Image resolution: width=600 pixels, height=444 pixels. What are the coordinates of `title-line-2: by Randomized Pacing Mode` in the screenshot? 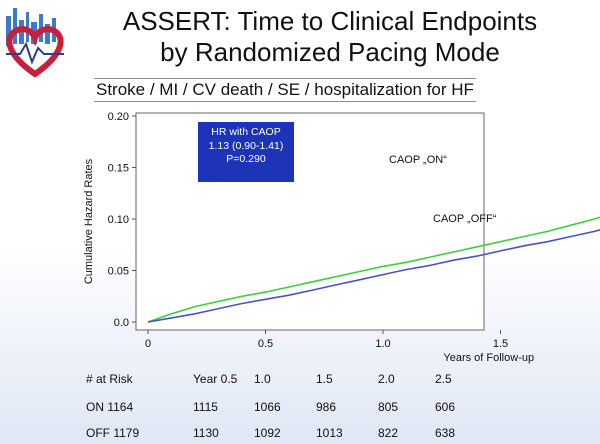 It's located at (330, 52).